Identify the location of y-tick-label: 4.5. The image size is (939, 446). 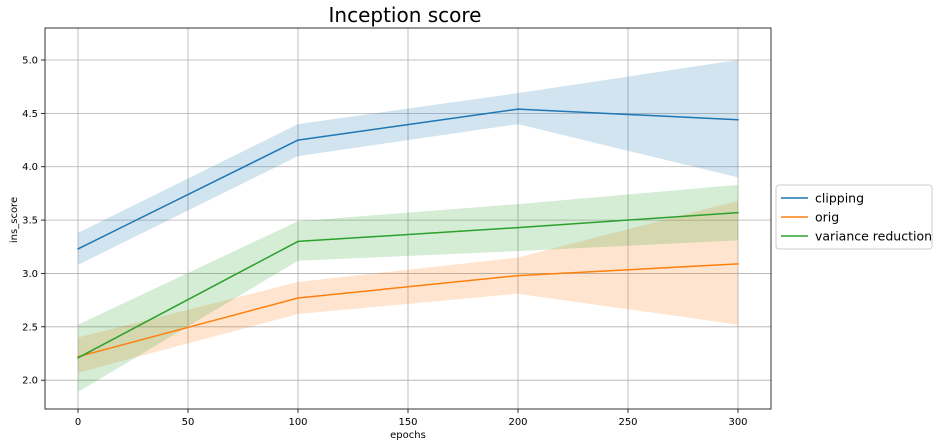
(30, 114).